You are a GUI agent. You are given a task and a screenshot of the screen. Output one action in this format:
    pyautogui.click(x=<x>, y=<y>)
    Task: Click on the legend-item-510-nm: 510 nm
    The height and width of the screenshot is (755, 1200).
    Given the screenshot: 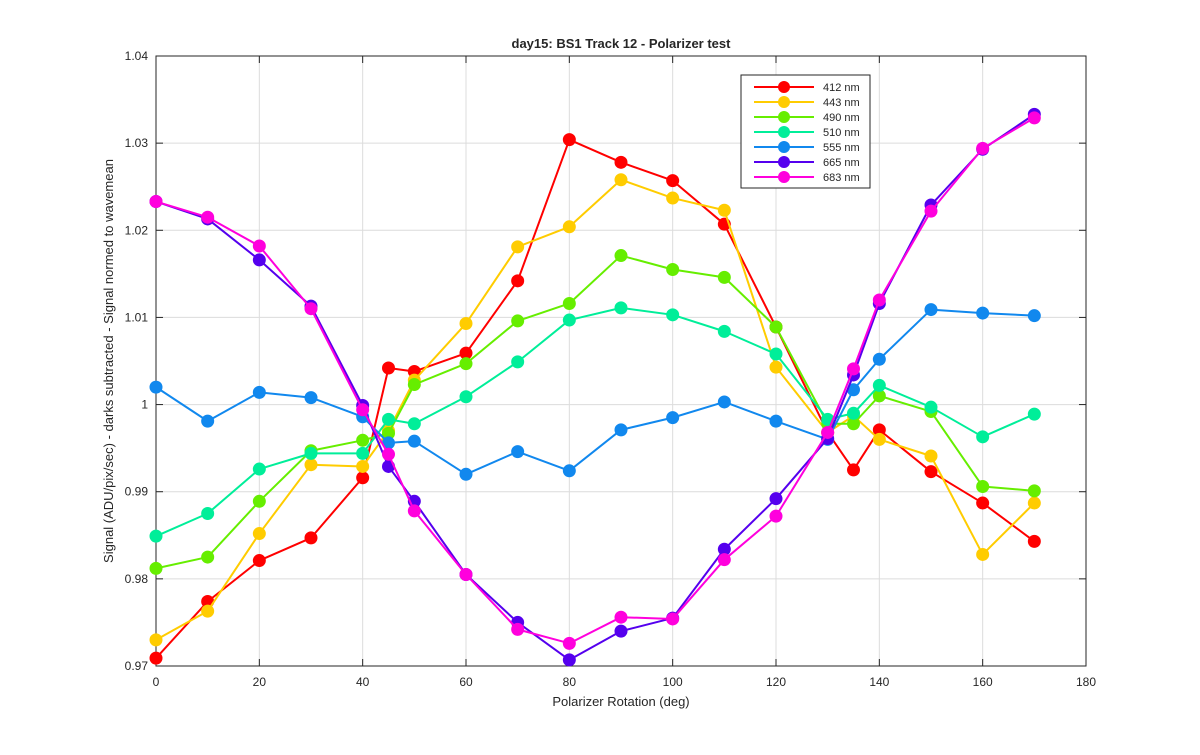 What is the action you would take?
    pyautogui.click(x=807, y=132)
    